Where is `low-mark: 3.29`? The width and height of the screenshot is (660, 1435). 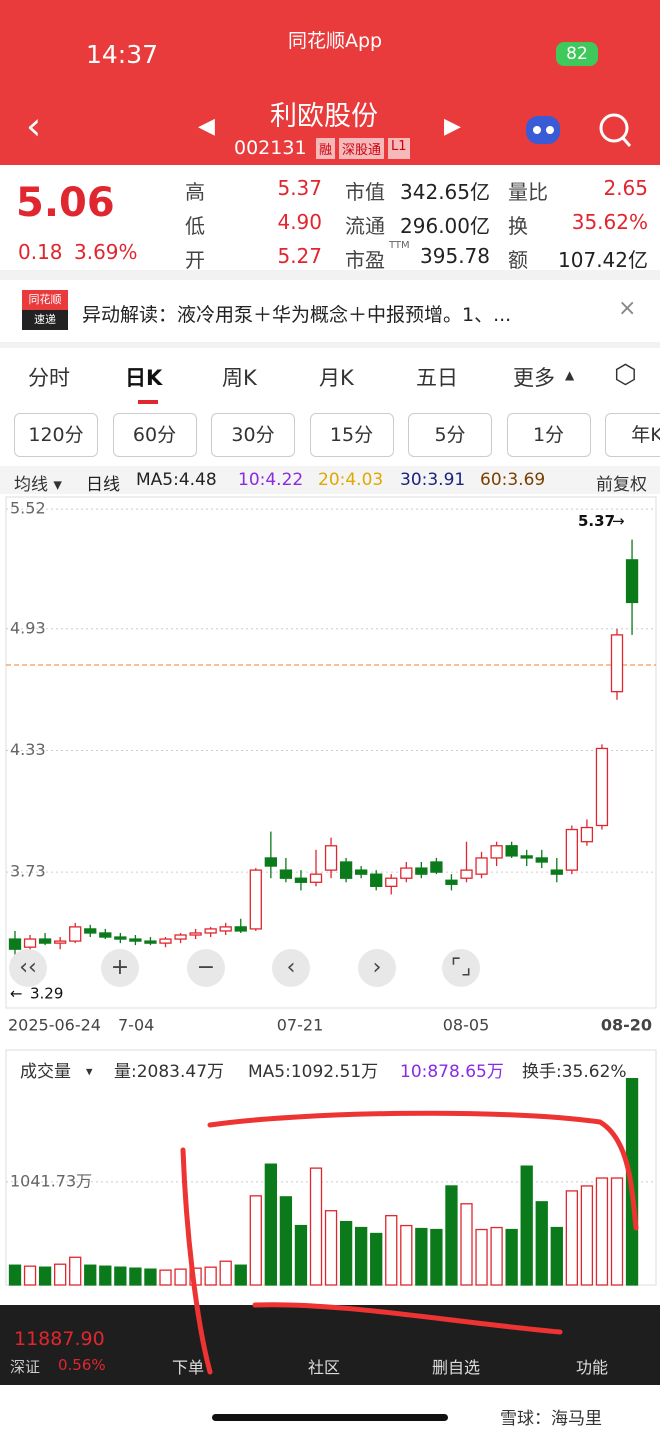
low-mark: 3.29 is located at coordinates (46, 994).